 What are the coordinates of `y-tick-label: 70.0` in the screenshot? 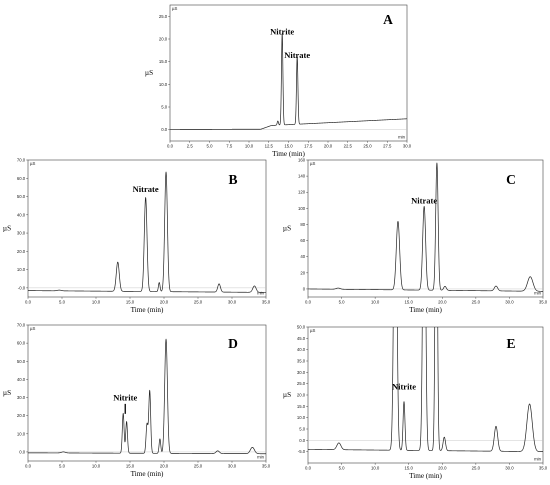 It's located at (21, 160).